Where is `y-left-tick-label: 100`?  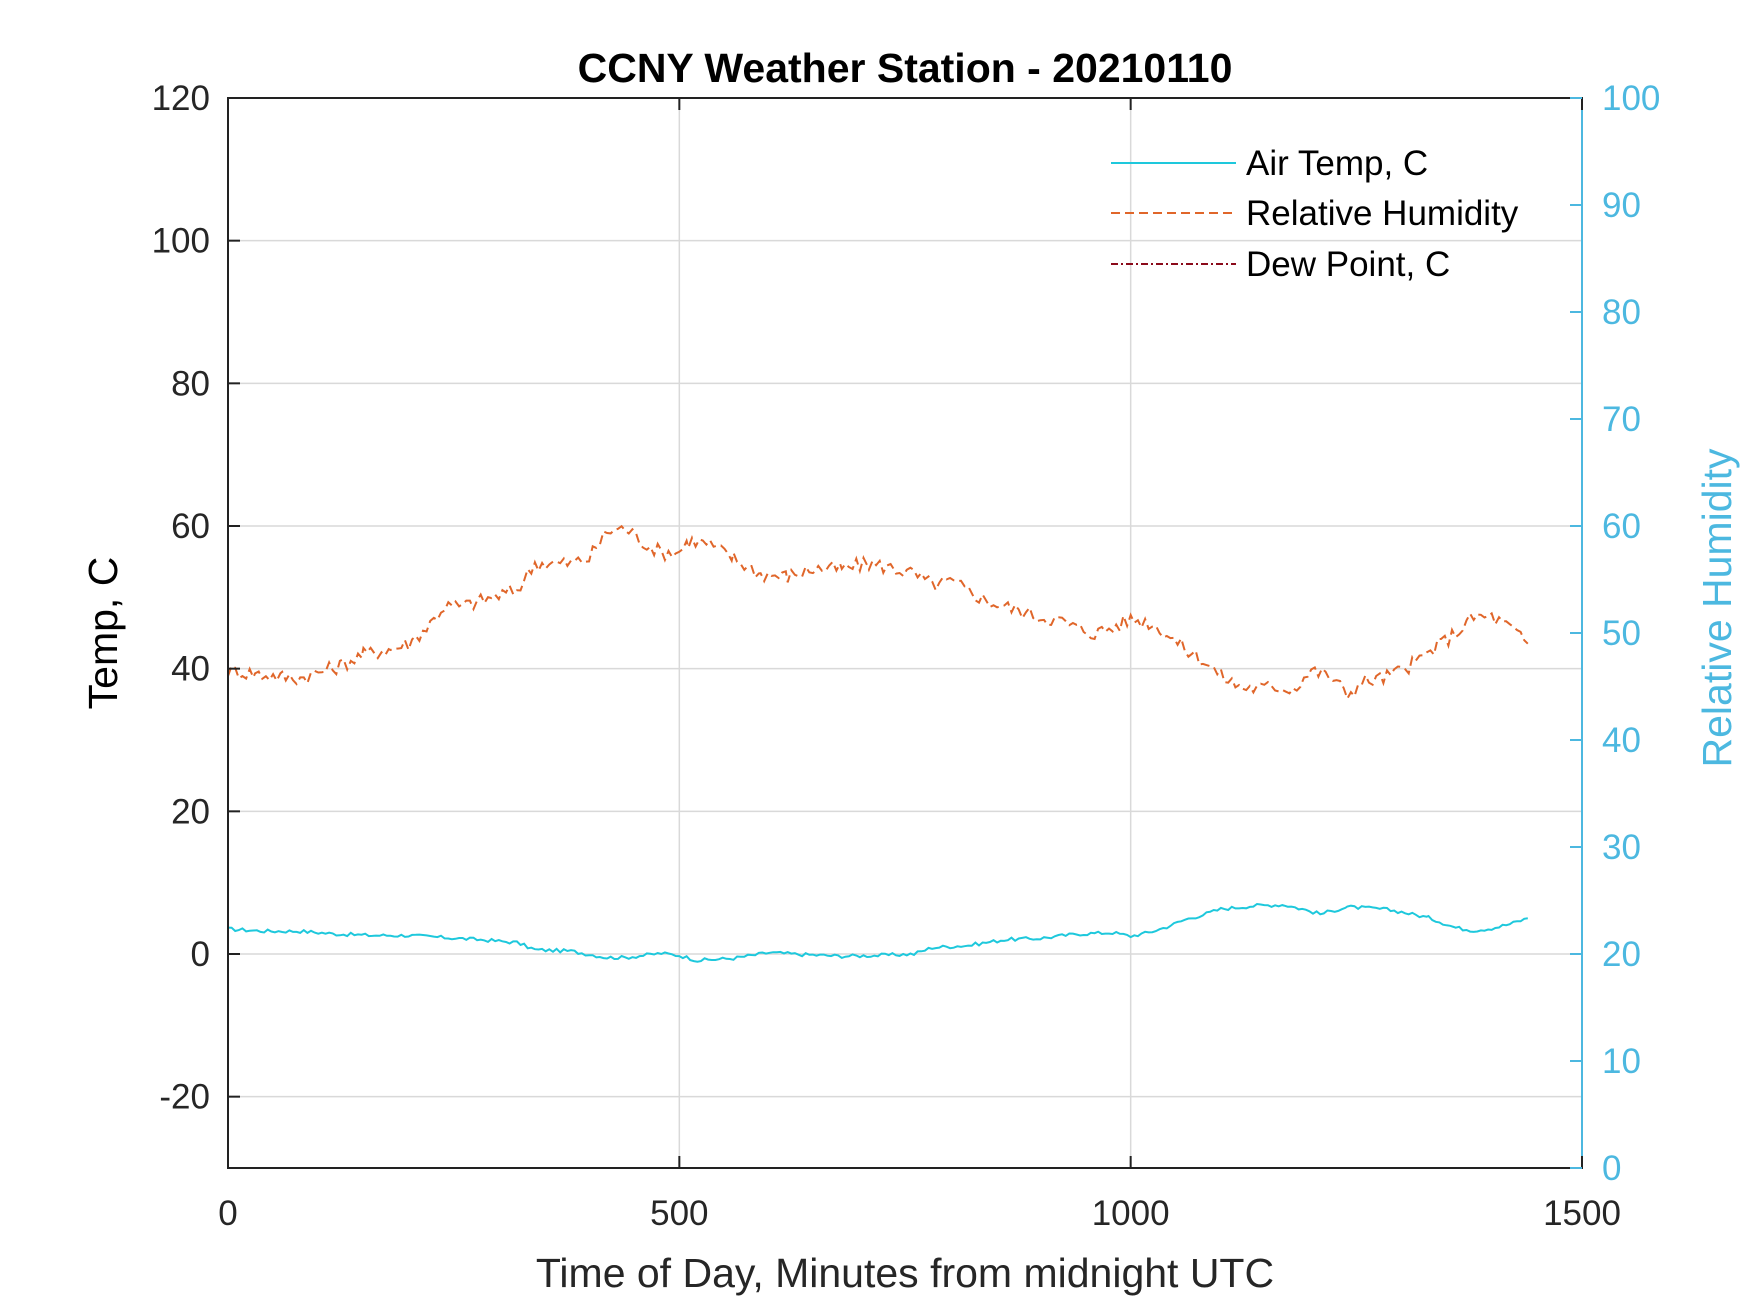 y-left-tick-label: 100 is located at coordinates (181, 241).